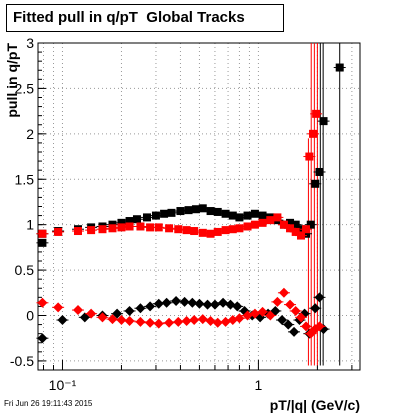  What do you see at coordinates (22, 361) in the screenshot?
I see `y-tick-label: -0.5` at bounding box center [22, 361].